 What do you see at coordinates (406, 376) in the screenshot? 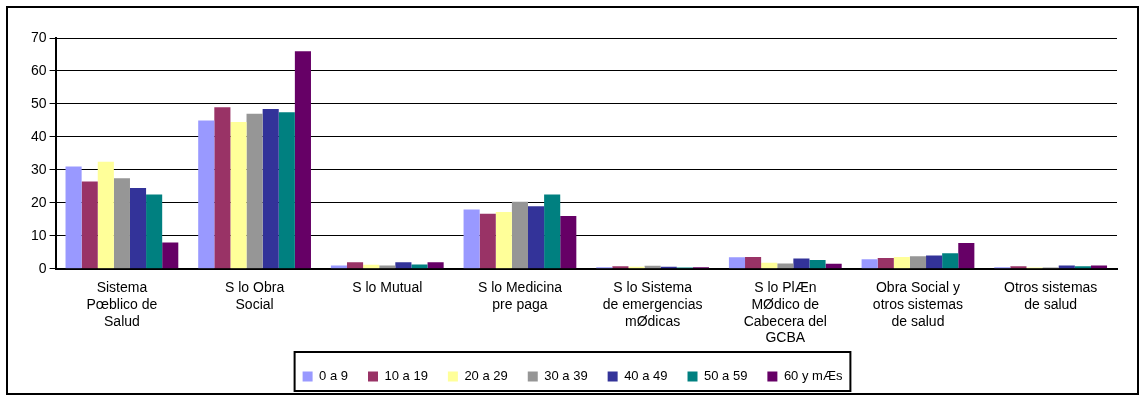
I see `legend-label: 10 a 19` at bounding box center [406, 376].